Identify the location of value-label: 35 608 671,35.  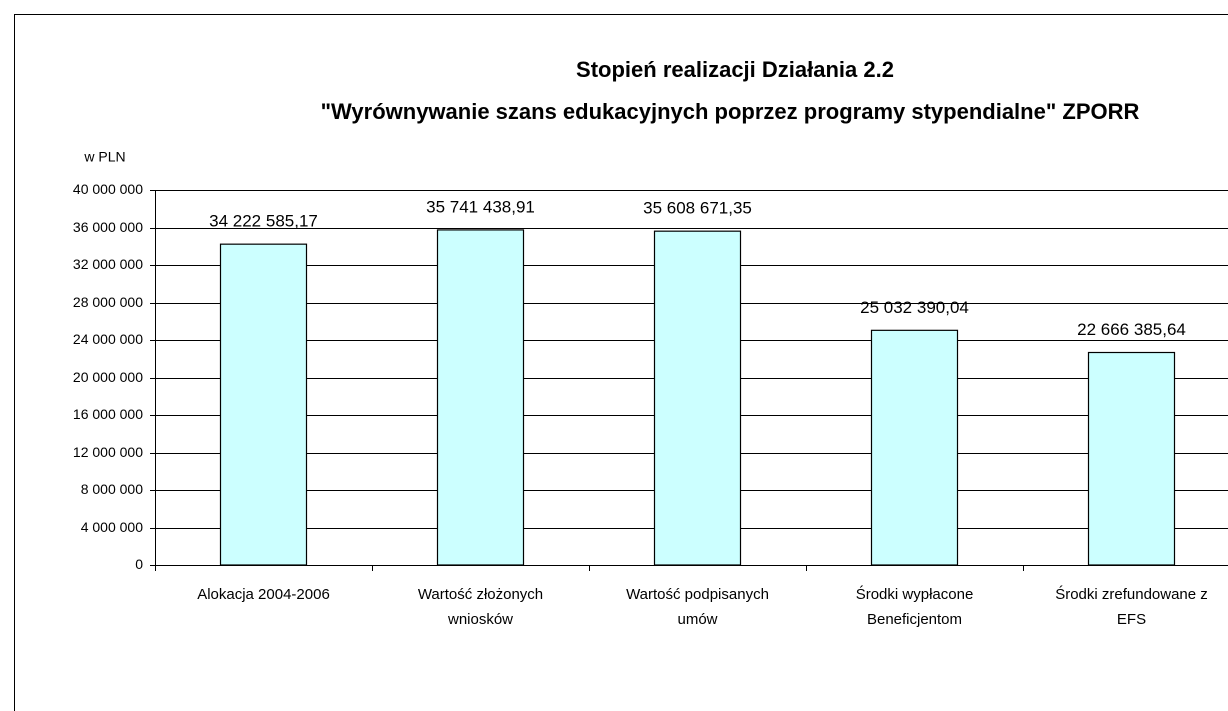
(697, 208).